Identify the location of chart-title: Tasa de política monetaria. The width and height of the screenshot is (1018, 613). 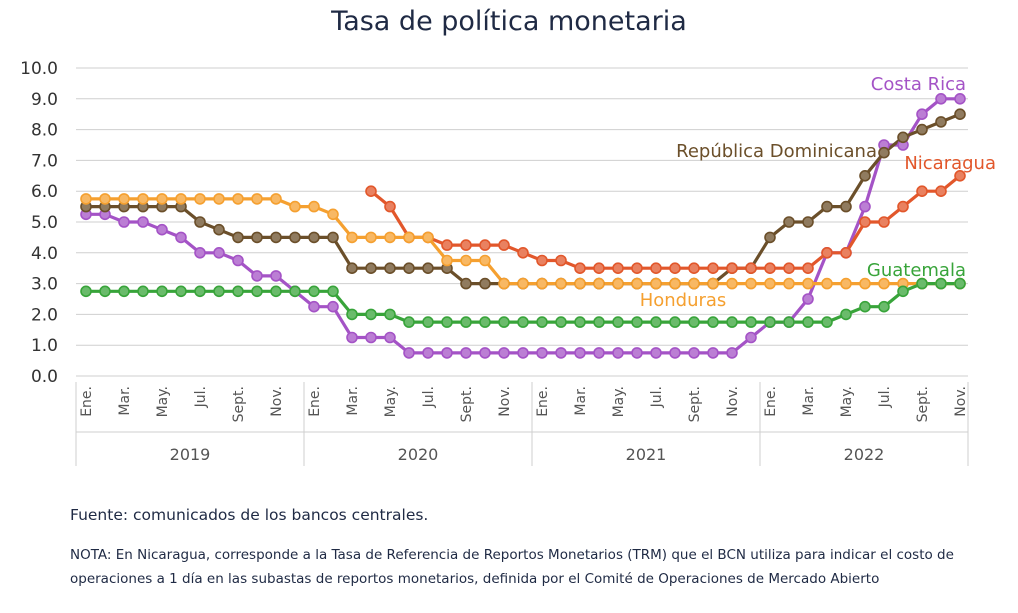
(509, 21).